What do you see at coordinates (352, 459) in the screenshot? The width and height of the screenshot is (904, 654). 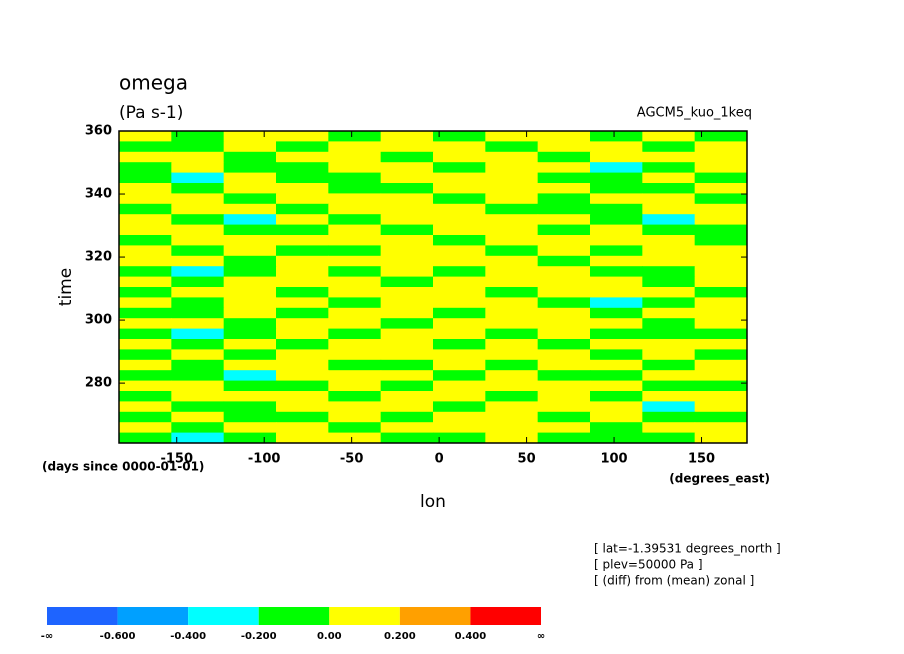 I see `x-tick-label: -50` at bounding box center [352, 459].